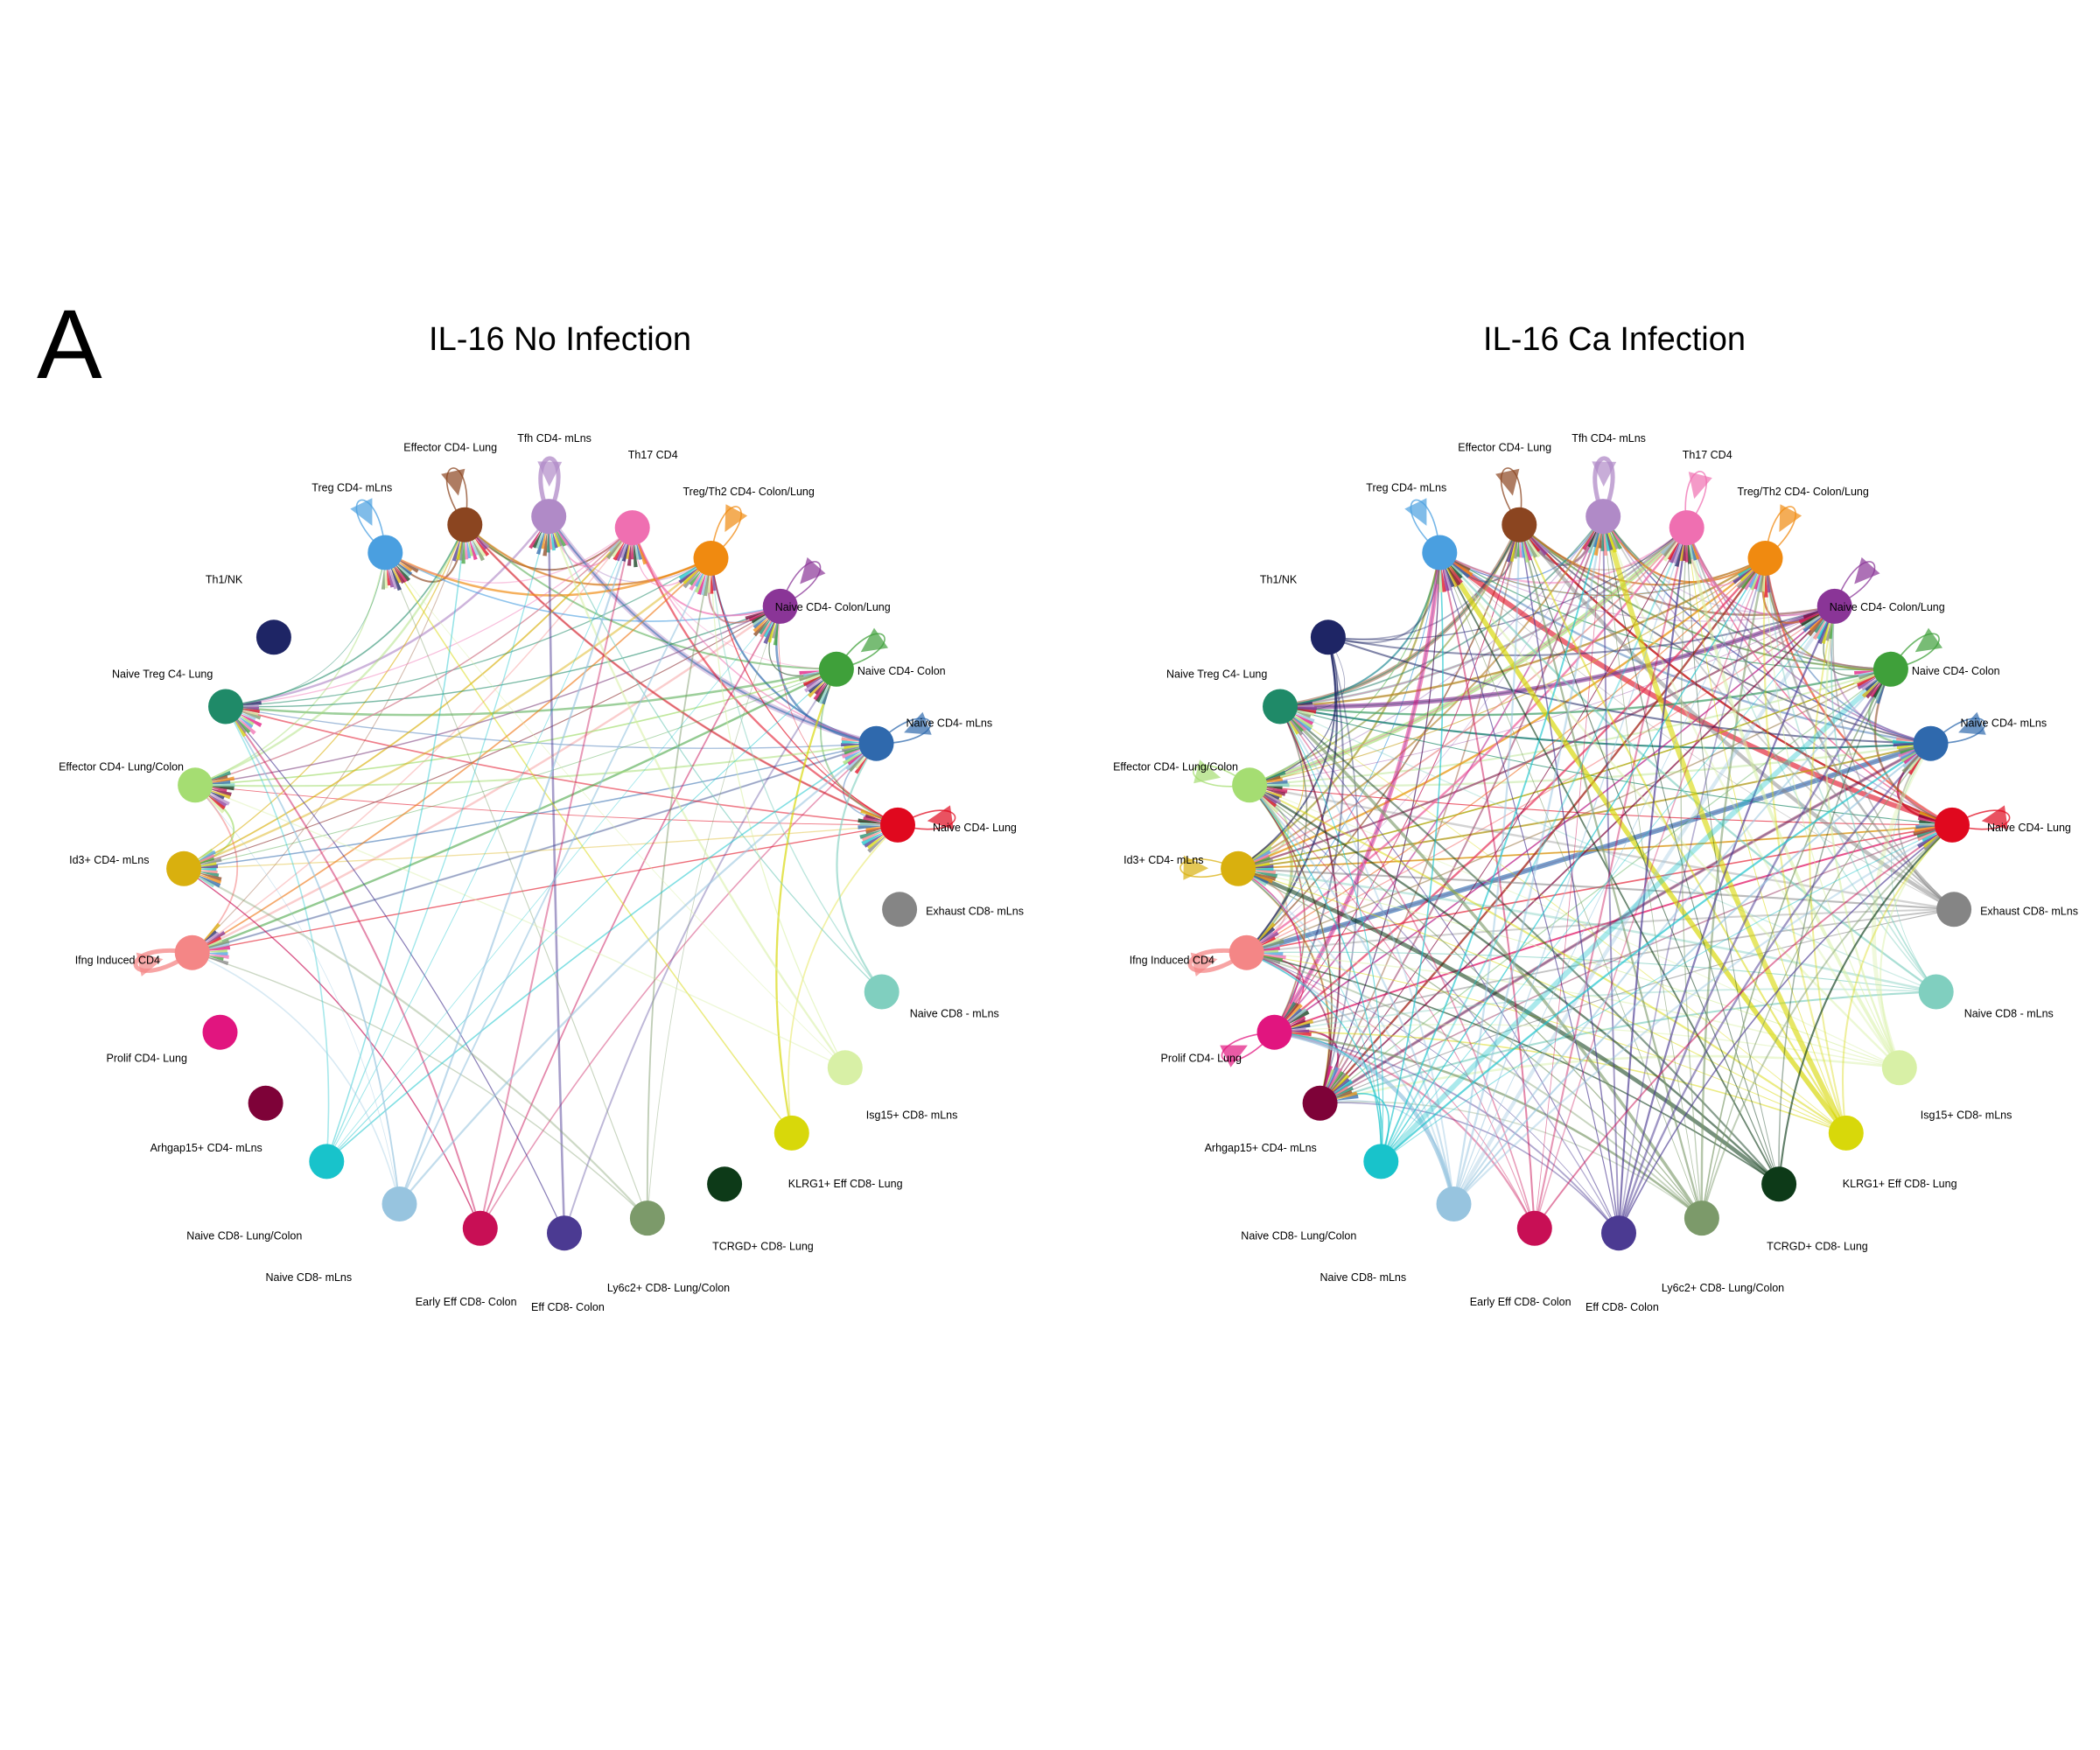 The image size is (2100, 1750). I want to click on edge-naive-cd8-lung-colon-to-id3-cd4-mlns, so click(1309, 1015).